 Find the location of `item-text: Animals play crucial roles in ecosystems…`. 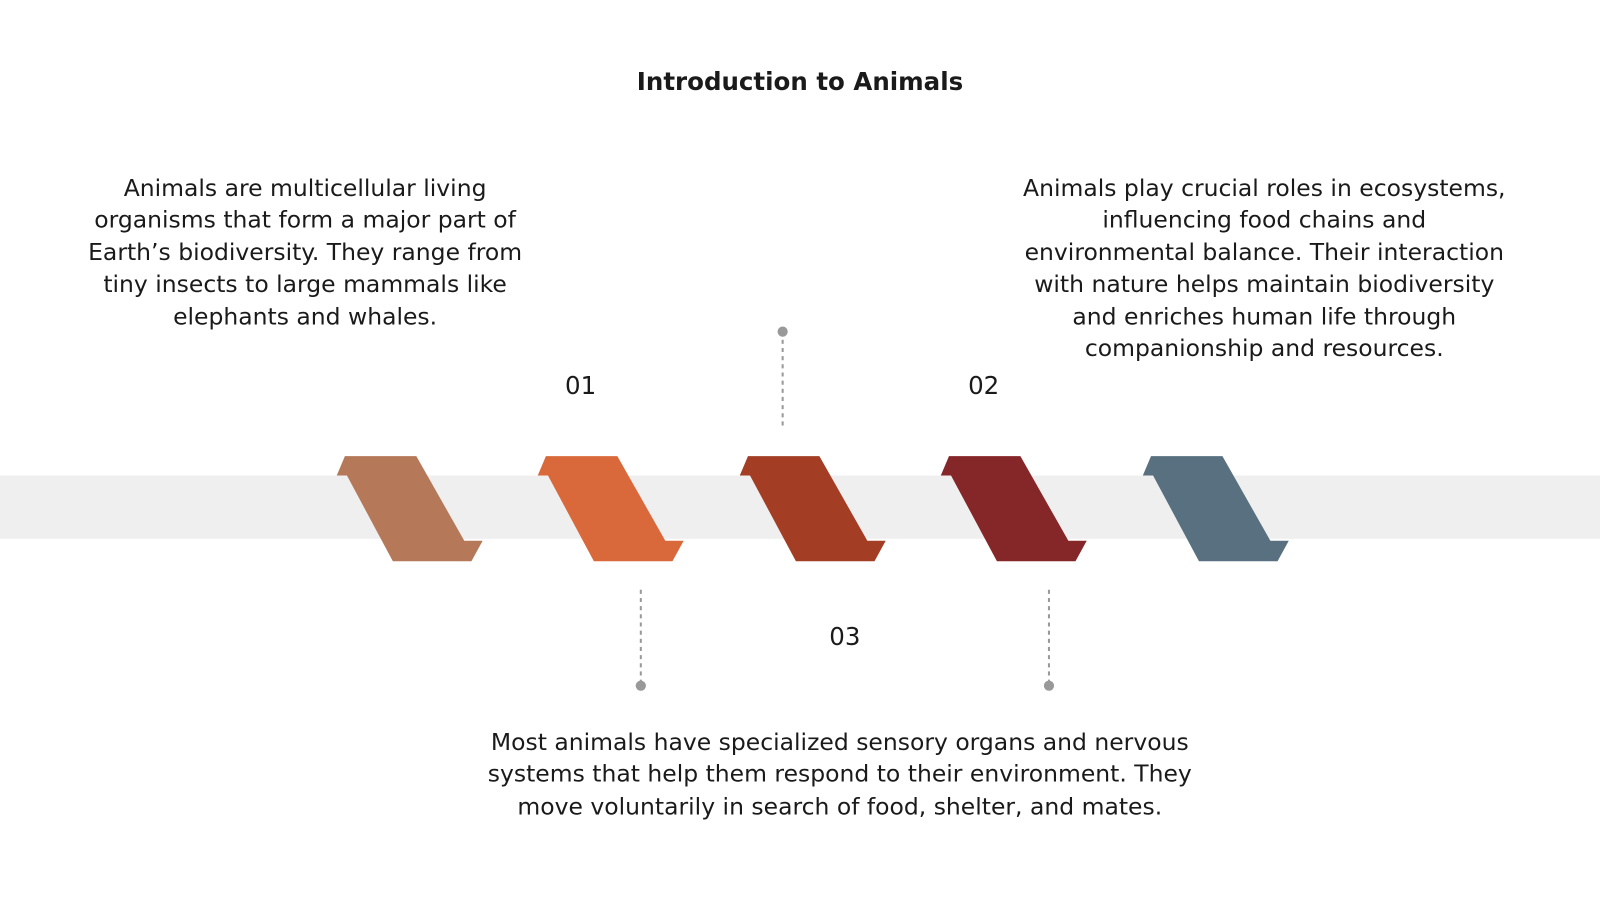

item-text: Animals play crucial roles in ecosystems… is located at coordinates (1264, 269).